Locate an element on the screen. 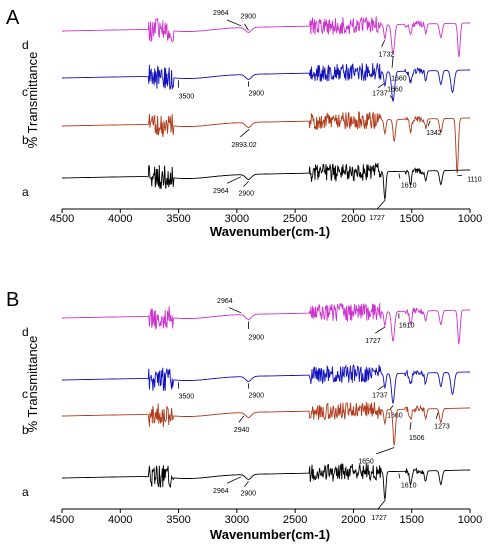 This screenshot has height=550, width=494. panel-b-x-tick-label-7: 1000 is located at coordinates (470, 520).